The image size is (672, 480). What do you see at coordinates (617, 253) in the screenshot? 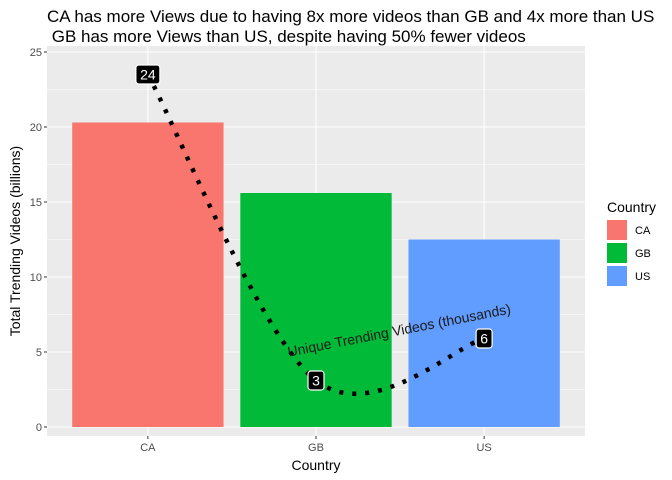
I see `legend-key-gb` at bounding box center [617, 253].